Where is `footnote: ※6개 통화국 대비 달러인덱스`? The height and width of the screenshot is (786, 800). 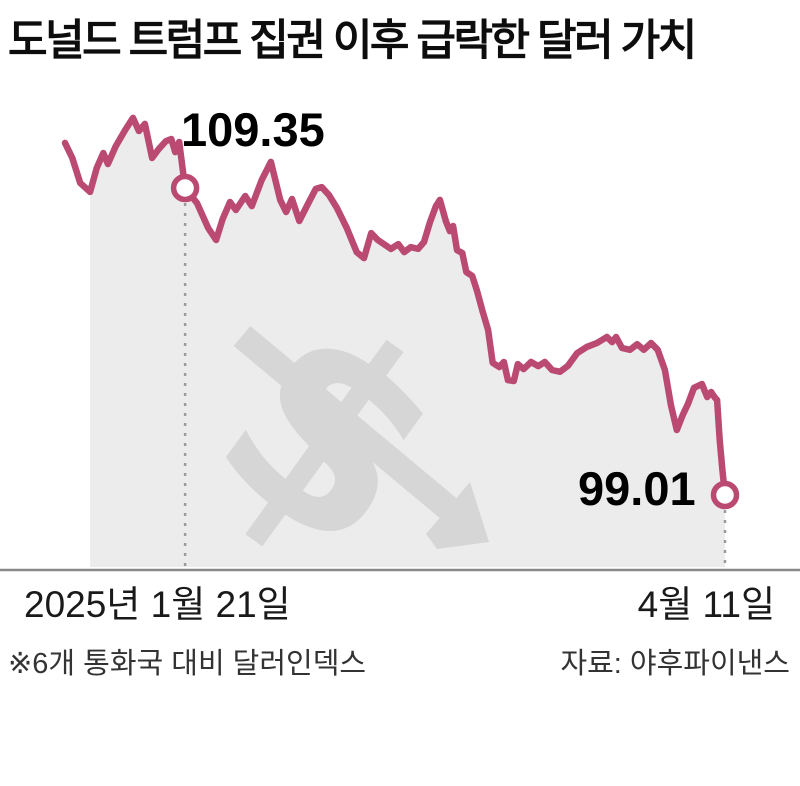 footnote: ※6개 통화국 대비 달러인덱스 is located at coordinates (187, 664).